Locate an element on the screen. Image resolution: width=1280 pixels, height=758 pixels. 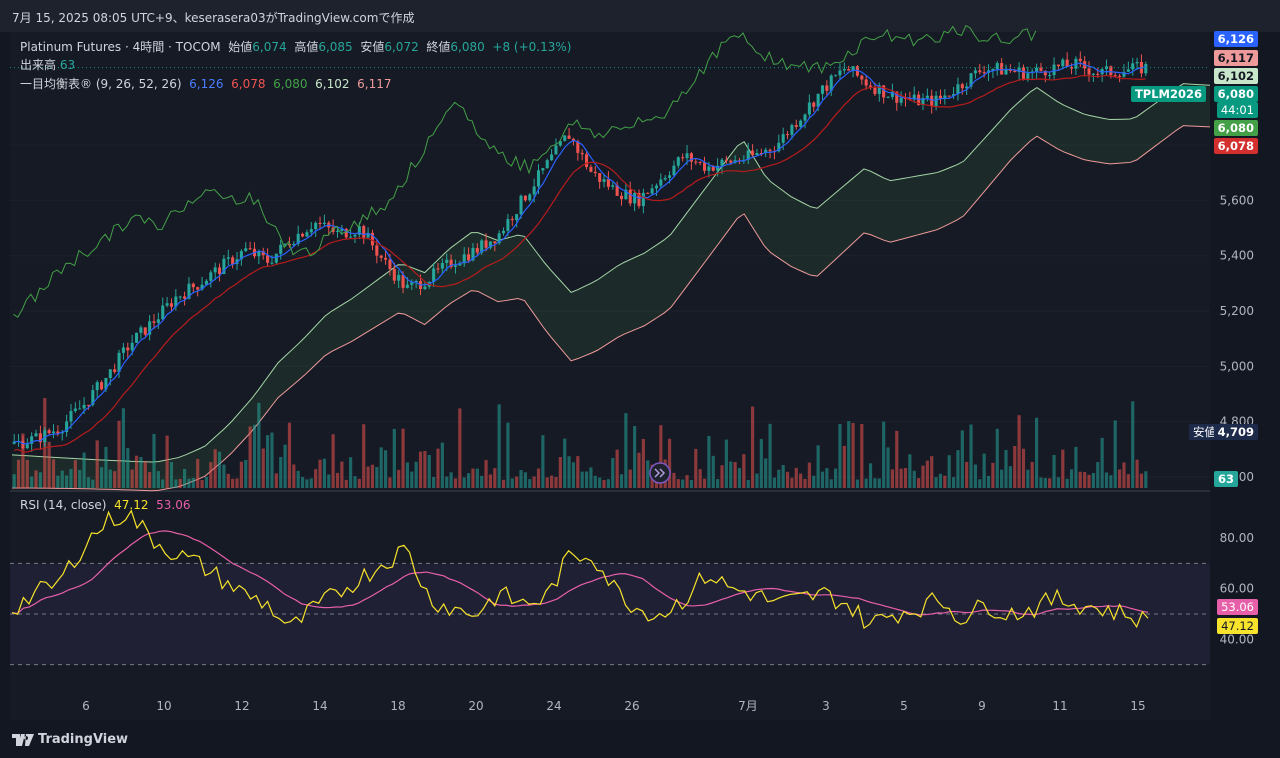
volume-label: 出来高 is located at coordinates (38, 65).